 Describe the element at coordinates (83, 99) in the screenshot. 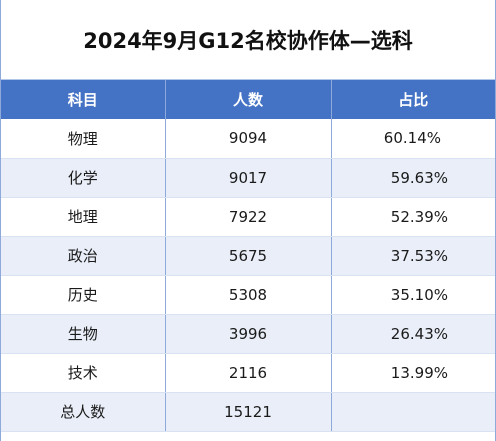

I see `header-subject: 科目` at that location.